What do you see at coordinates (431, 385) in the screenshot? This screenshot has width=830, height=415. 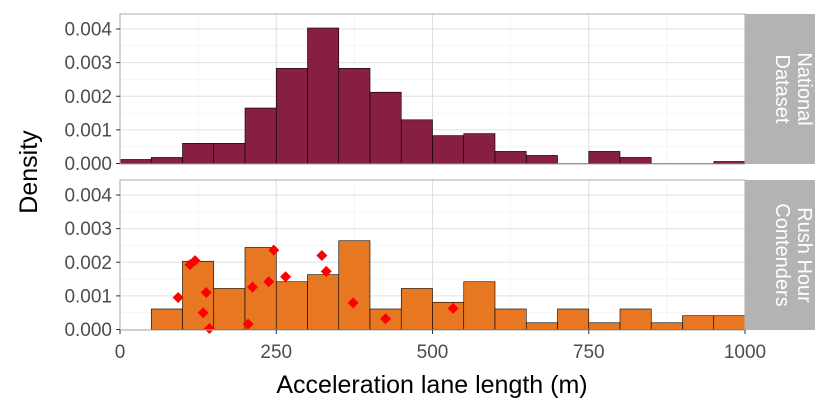 I see `x-axis-title: Acceleration lane length (m)` at bounding box center [431, 385].